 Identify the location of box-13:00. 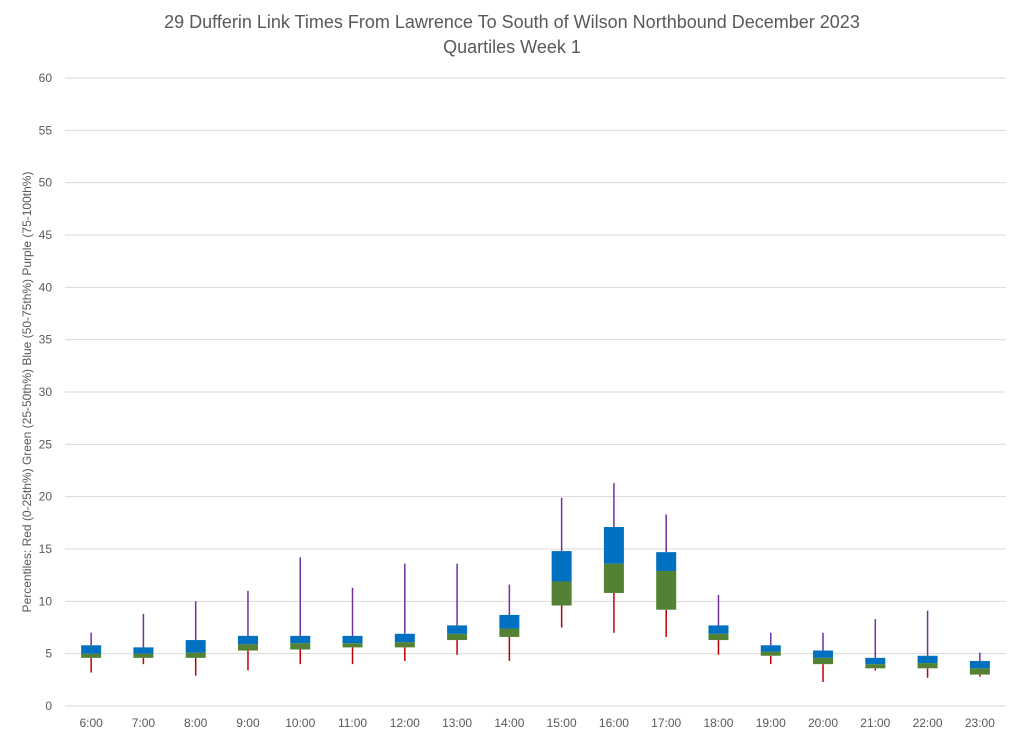
(457, 609).